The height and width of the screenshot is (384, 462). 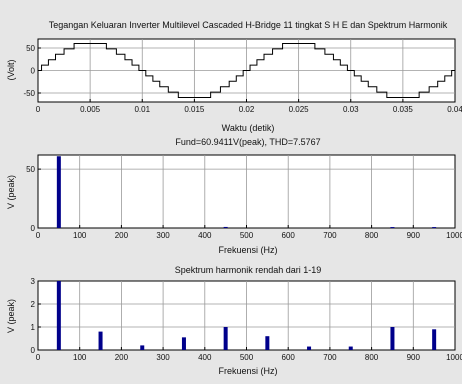 I want to click on low-harmonic-xtick-label: 400, so click(x=205, y=357).